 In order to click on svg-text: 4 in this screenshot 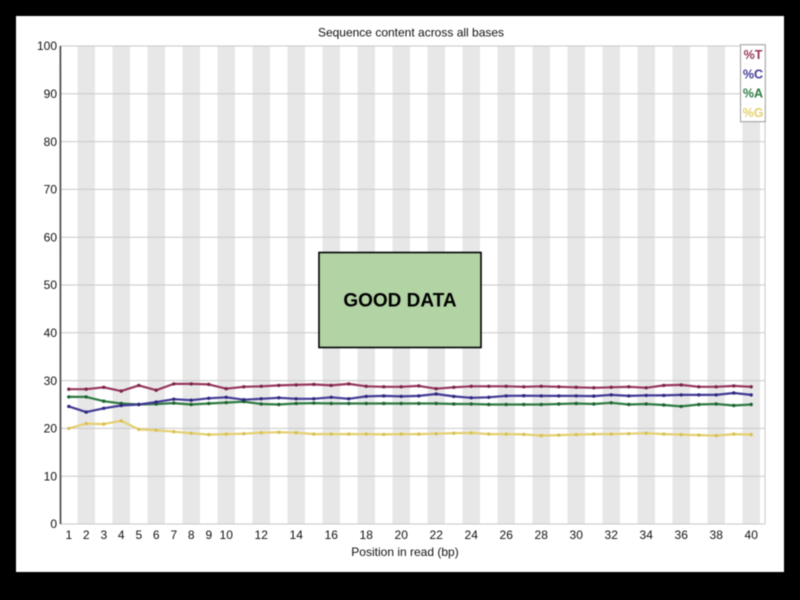, I will do `click(121, 535)`.